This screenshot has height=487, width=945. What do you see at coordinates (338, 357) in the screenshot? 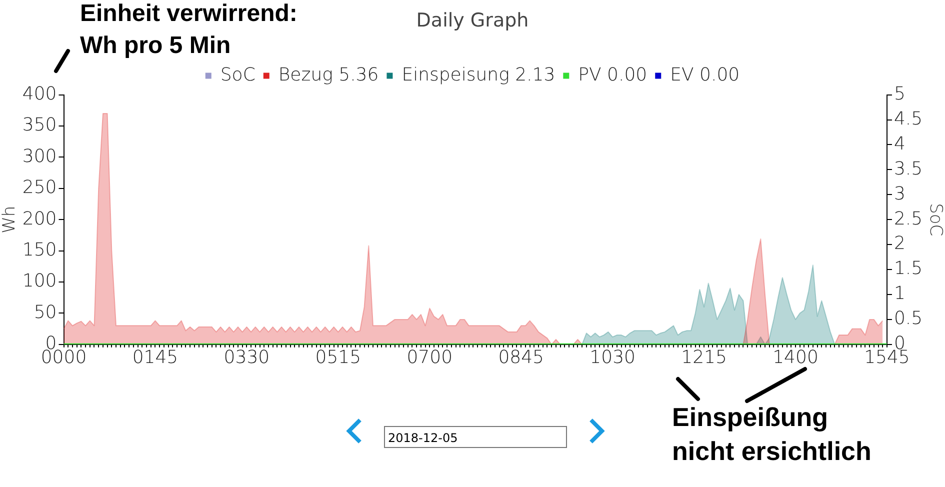
I see `x-tick-label: 0515` at bounding box center [338, 357].